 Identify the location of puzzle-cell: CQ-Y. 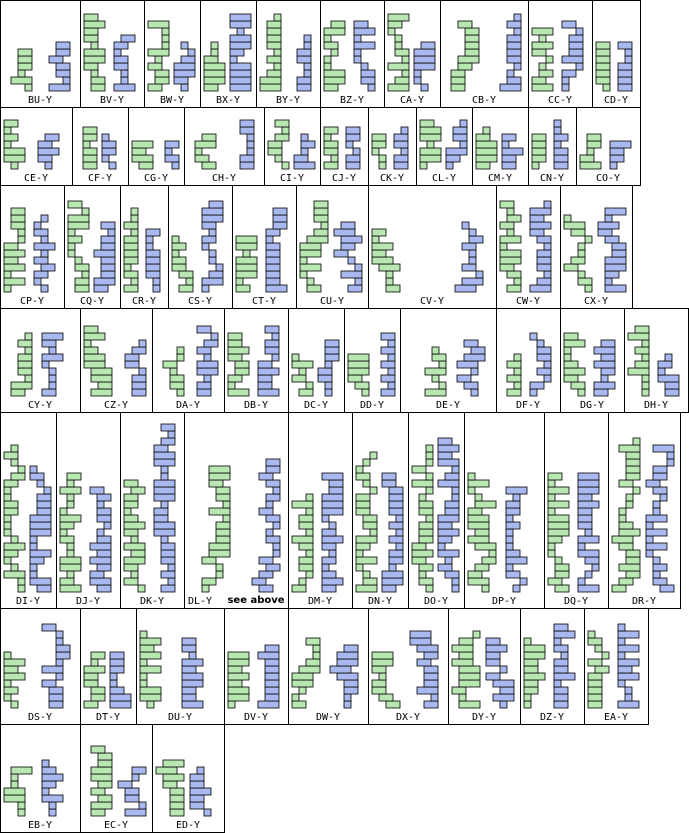
(92, 247).